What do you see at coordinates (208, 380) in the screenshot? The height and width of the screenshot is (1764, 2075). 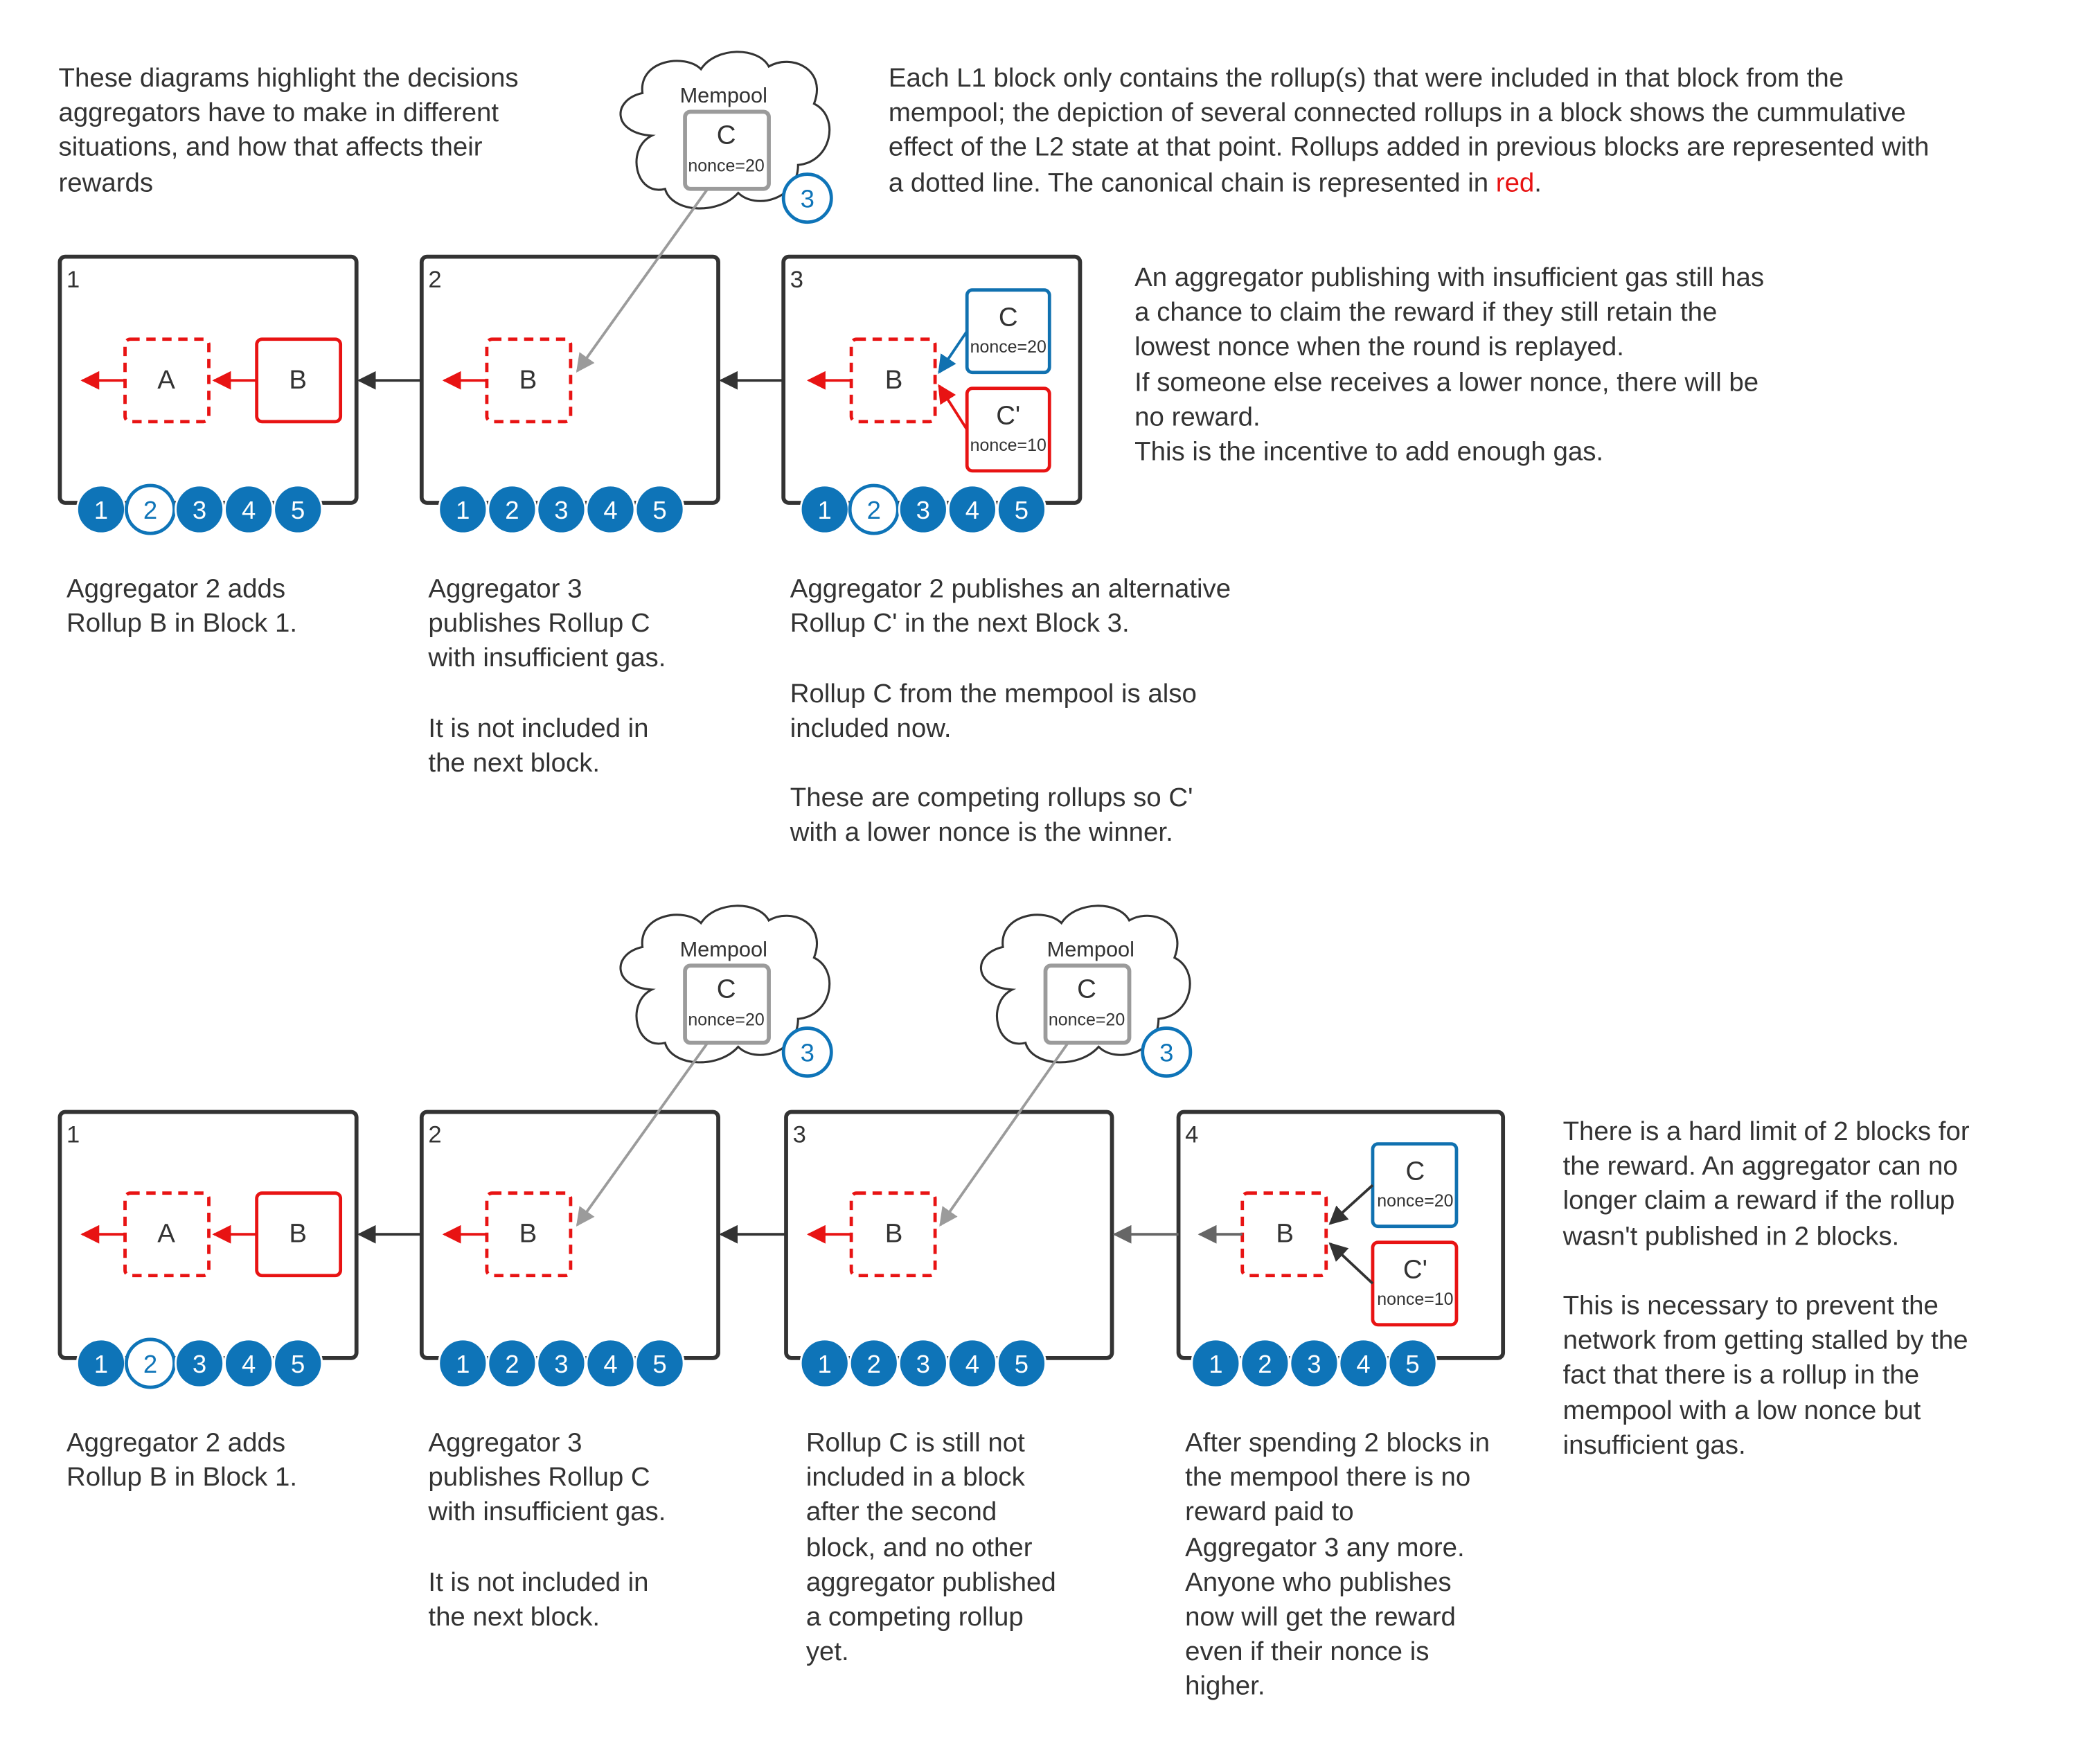 I see `block-1: 1 A B` at bounding box center [208, 380].